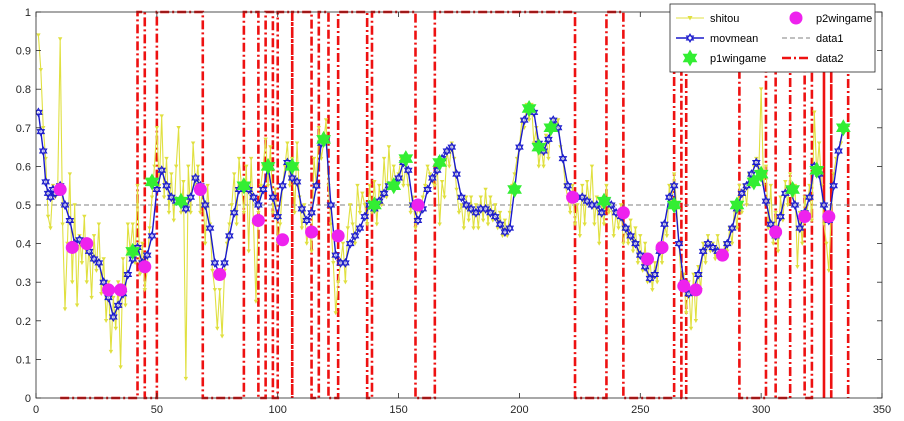 The height and width of the screenshot is (421, 904). What do you see at coordinates (813, 59) in the screenshot?
I see `legend-item-data2: data2` at bounding box center [813, 59].